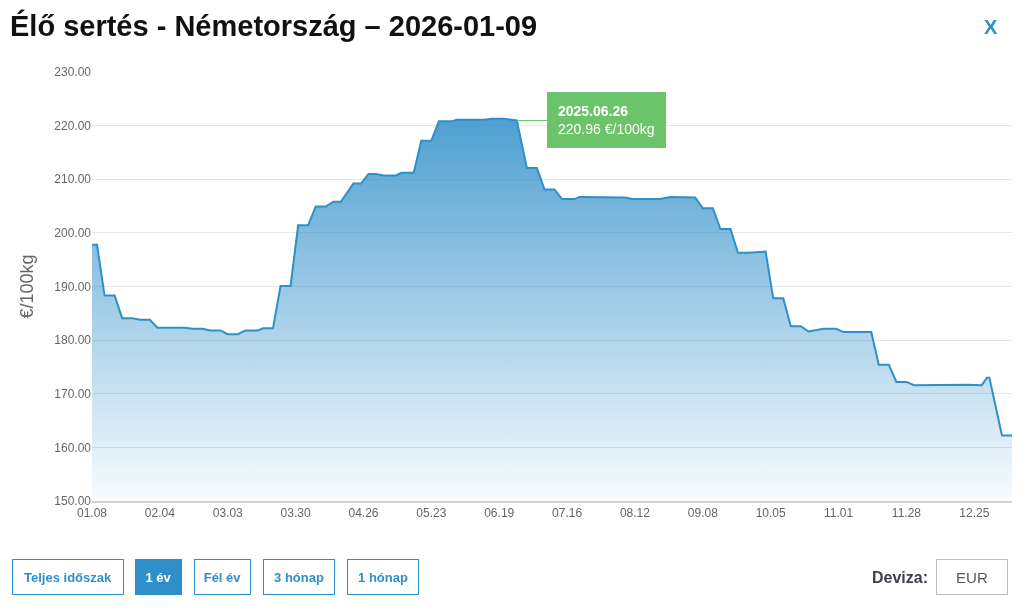 This screenshot has height=608, width=1024. I want to click on chart-title: Élő sertés - Németország – 2026-01-09, so click(274, 26).